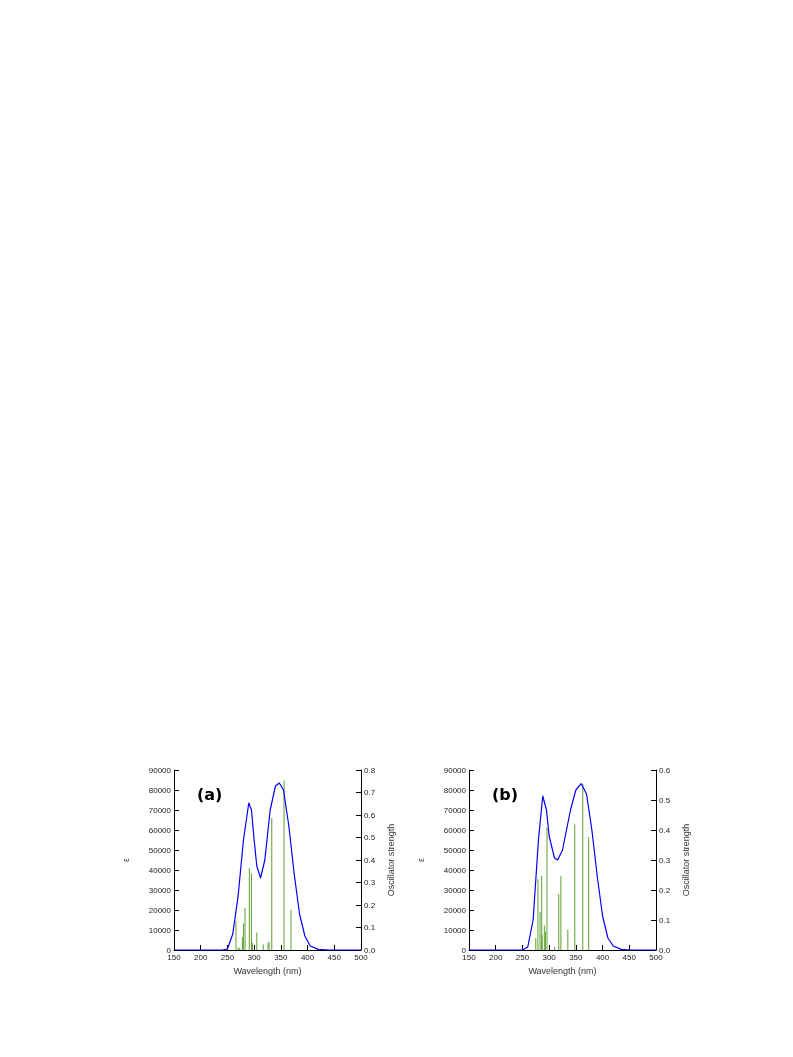 The height and width of the screenshot is (1057, 793). I want to click on y2-tick-label: 0.8, so click(369, 770).